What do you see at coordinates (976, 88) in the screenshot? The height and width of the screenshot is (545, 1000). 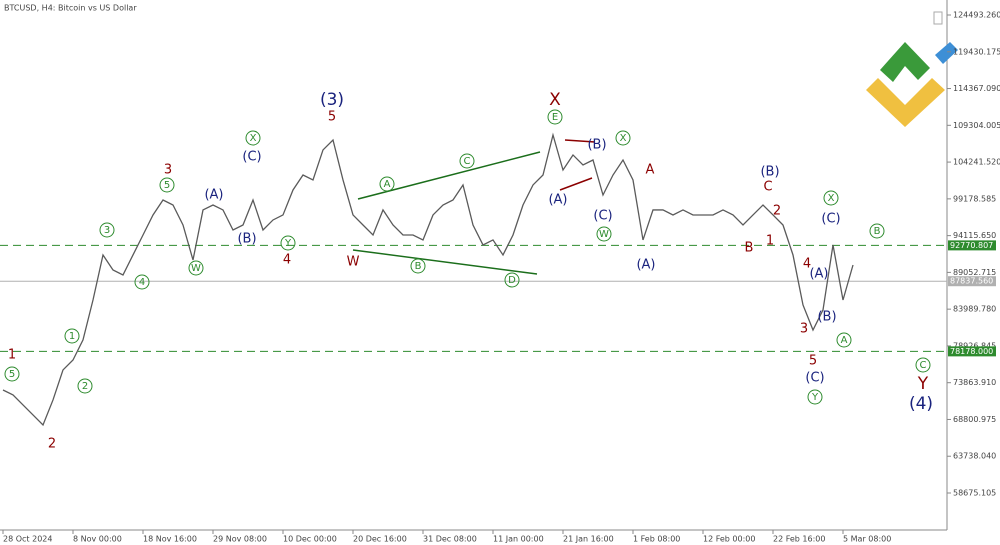 I see `y-tick-label: 114367.090` at bounding box center [976, 88].